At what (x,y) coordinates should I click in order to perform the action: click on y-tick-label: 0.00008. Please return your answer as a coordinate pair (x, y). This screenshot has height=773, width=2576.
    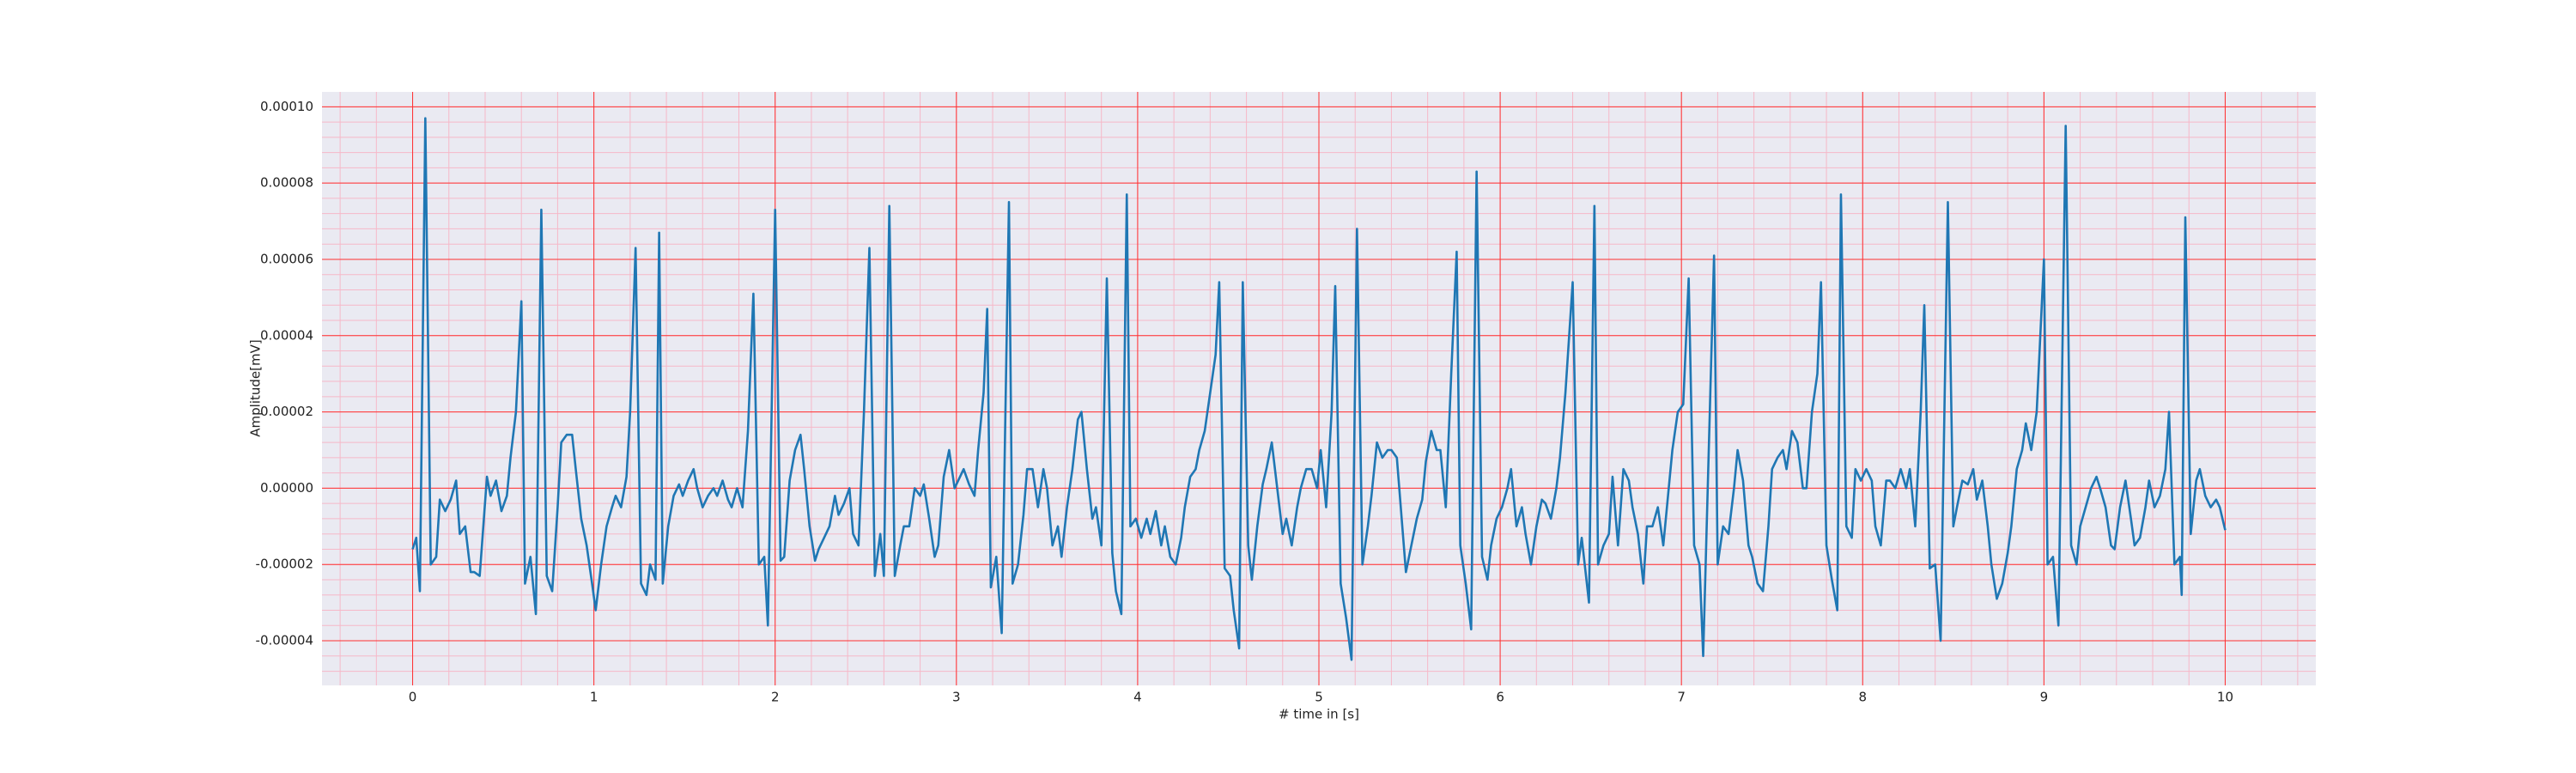
    Looking at the image, I should click on (286, 183).